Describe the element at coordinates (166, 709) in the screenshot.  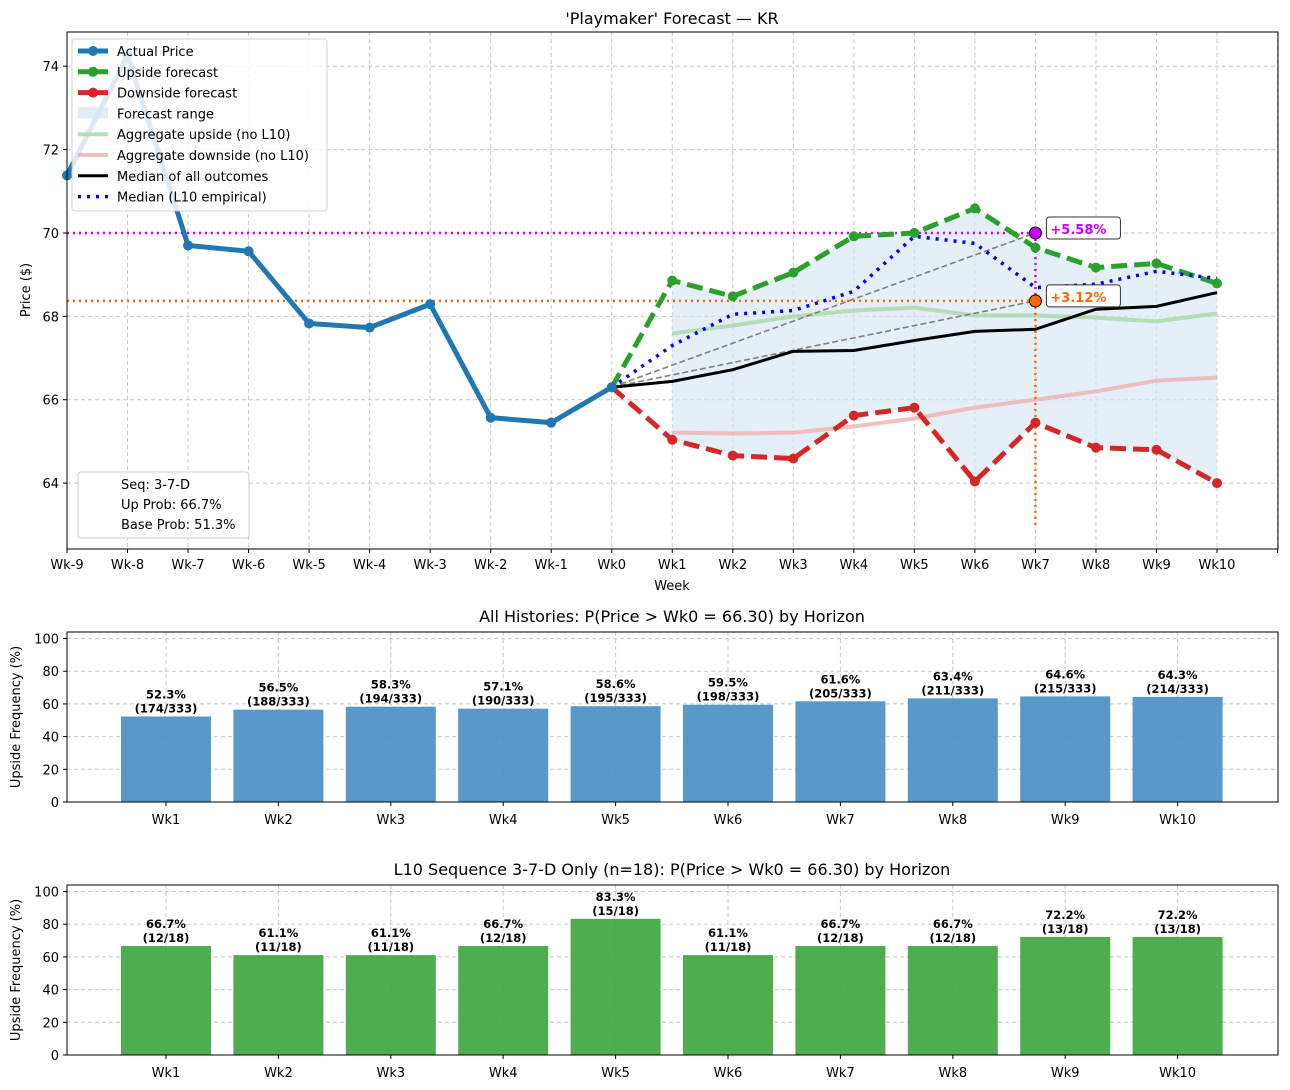
I see `bar-count-label: (174/333)` at that location.